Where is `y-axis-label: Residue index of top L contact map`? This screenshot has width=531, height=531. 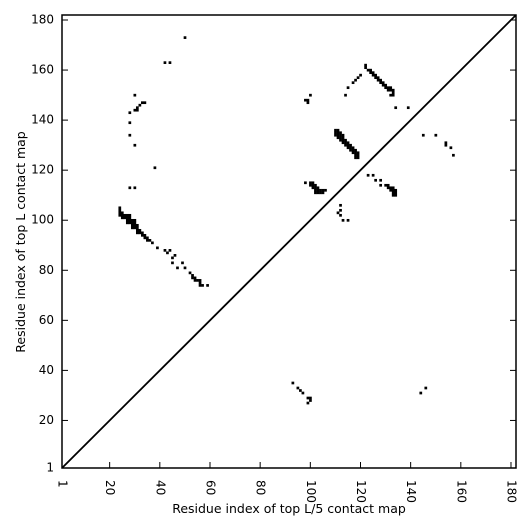
y-axis-label: Residue index of top L contact map is located at coordinates (20, 241).